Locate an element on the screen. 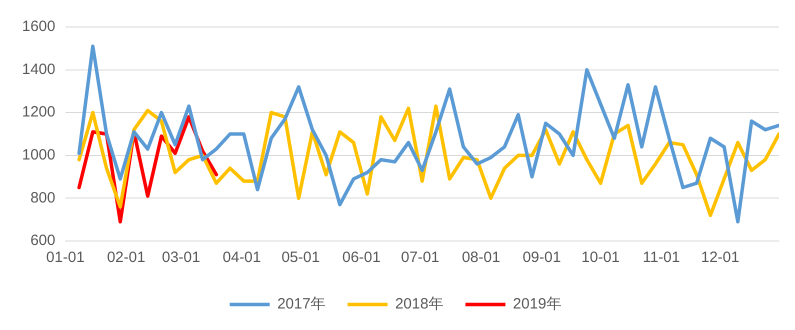  y-tick-label: 1200 is located at coordinates (39, 112).